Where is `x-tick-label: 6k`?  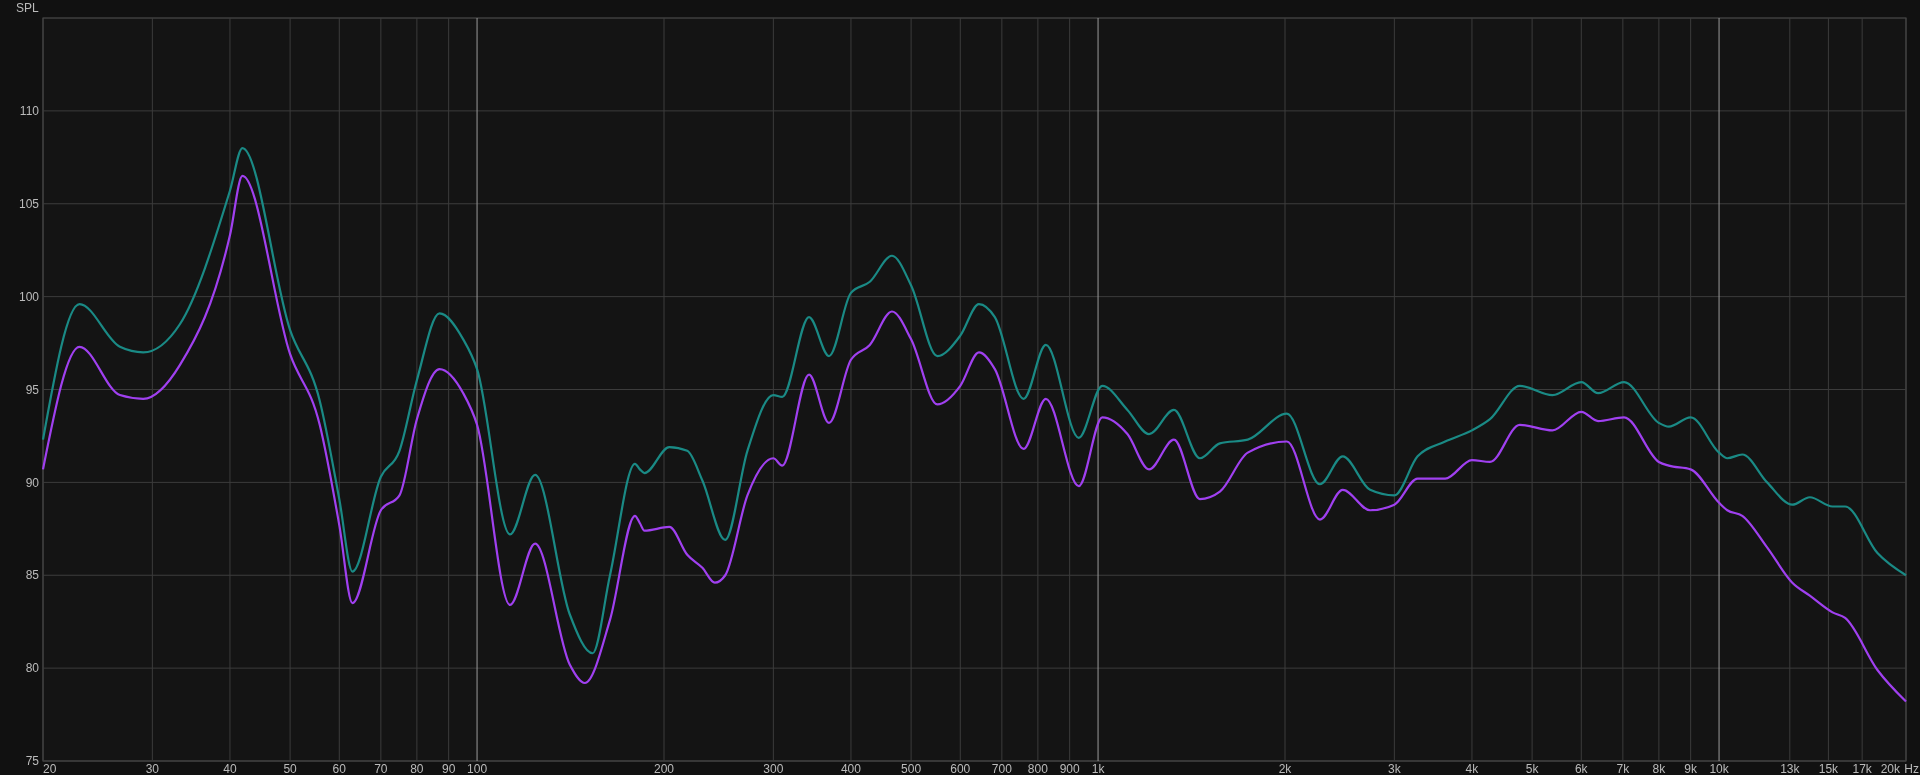 x-tick-label: 6k is located at coordinates (1581, 768).